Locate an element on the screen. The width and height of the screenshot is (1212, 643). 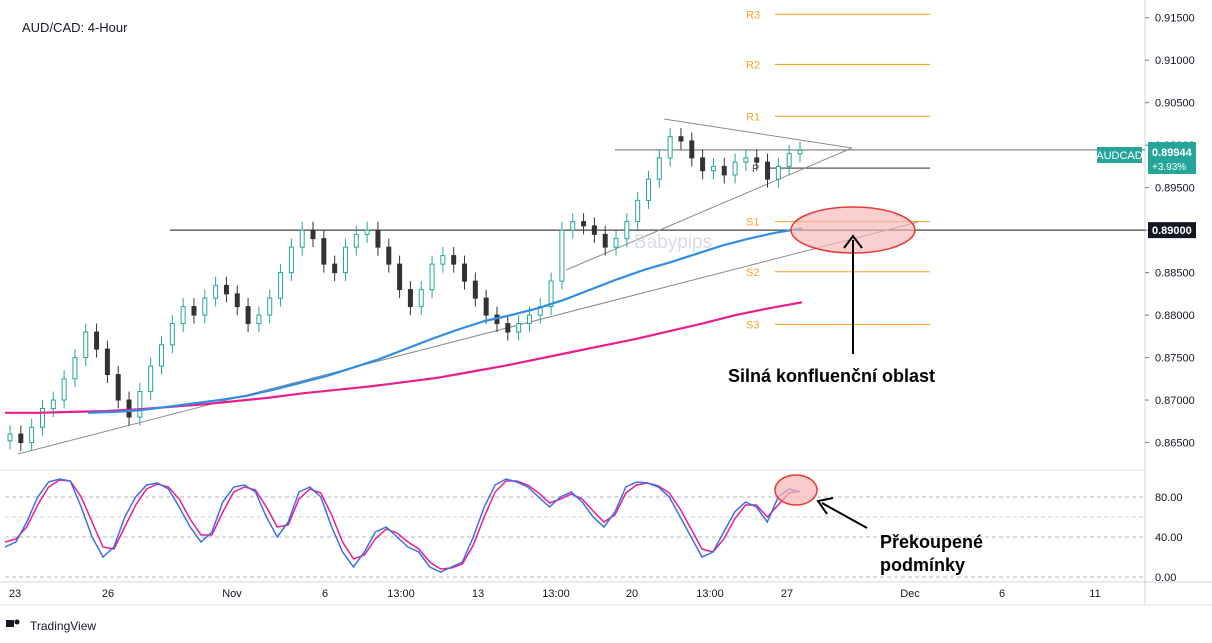
chart-title: AUD/CAD: 4-Hour is located at coordinates (75, 27).